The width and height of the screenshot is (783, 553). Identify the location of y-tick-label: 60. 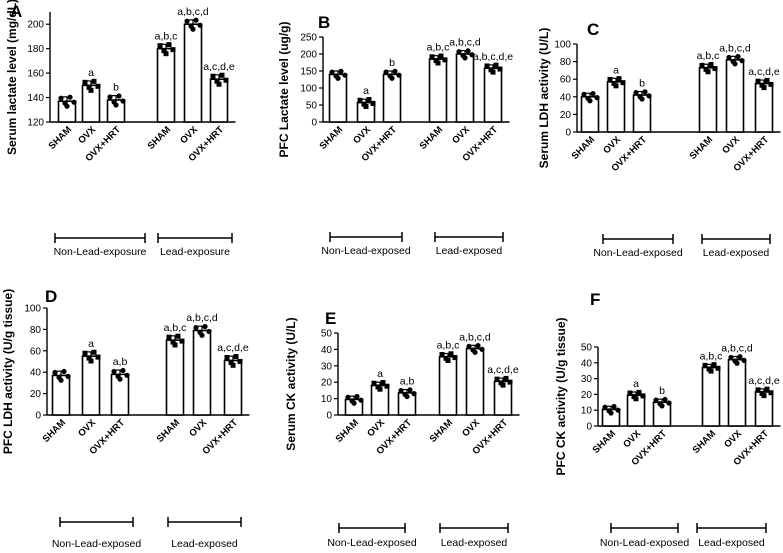
(36, 351).